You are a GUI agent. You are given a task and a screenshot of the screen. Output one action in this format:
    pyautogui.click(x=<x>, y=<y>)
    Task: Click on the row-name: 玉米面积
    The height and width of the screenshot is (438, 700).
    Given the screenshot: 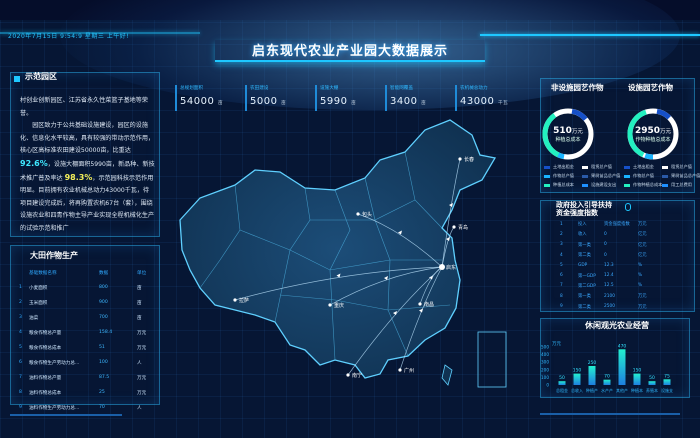 What is the action you would take?
    pyautogui.click(x=38, y=303)
    